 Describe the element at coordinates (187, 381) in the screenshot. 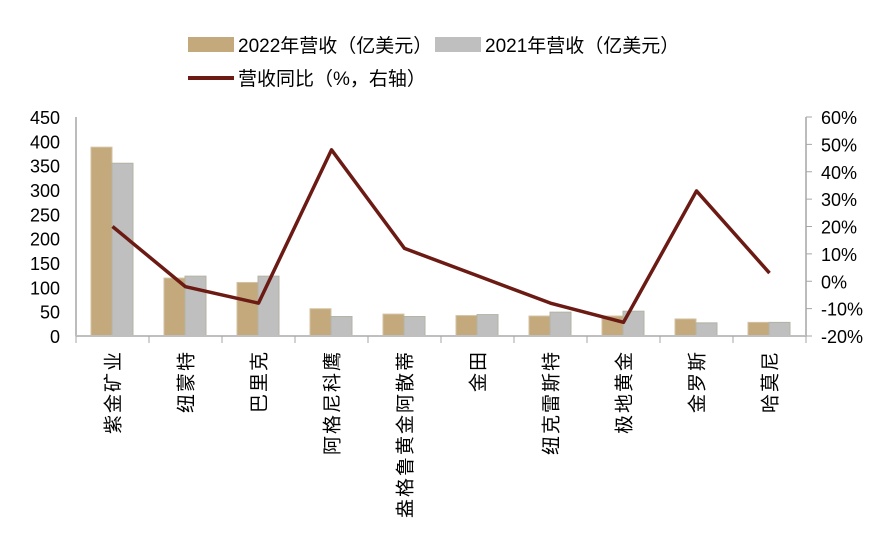

I see `x-category-label: 纽蒙特` at that location.